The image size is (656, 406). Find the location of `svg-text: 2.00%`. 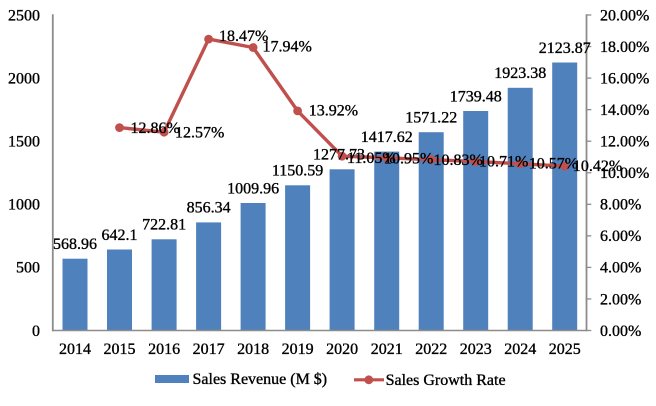

svg-text: 2.00% is located at coordinates (620, 299).